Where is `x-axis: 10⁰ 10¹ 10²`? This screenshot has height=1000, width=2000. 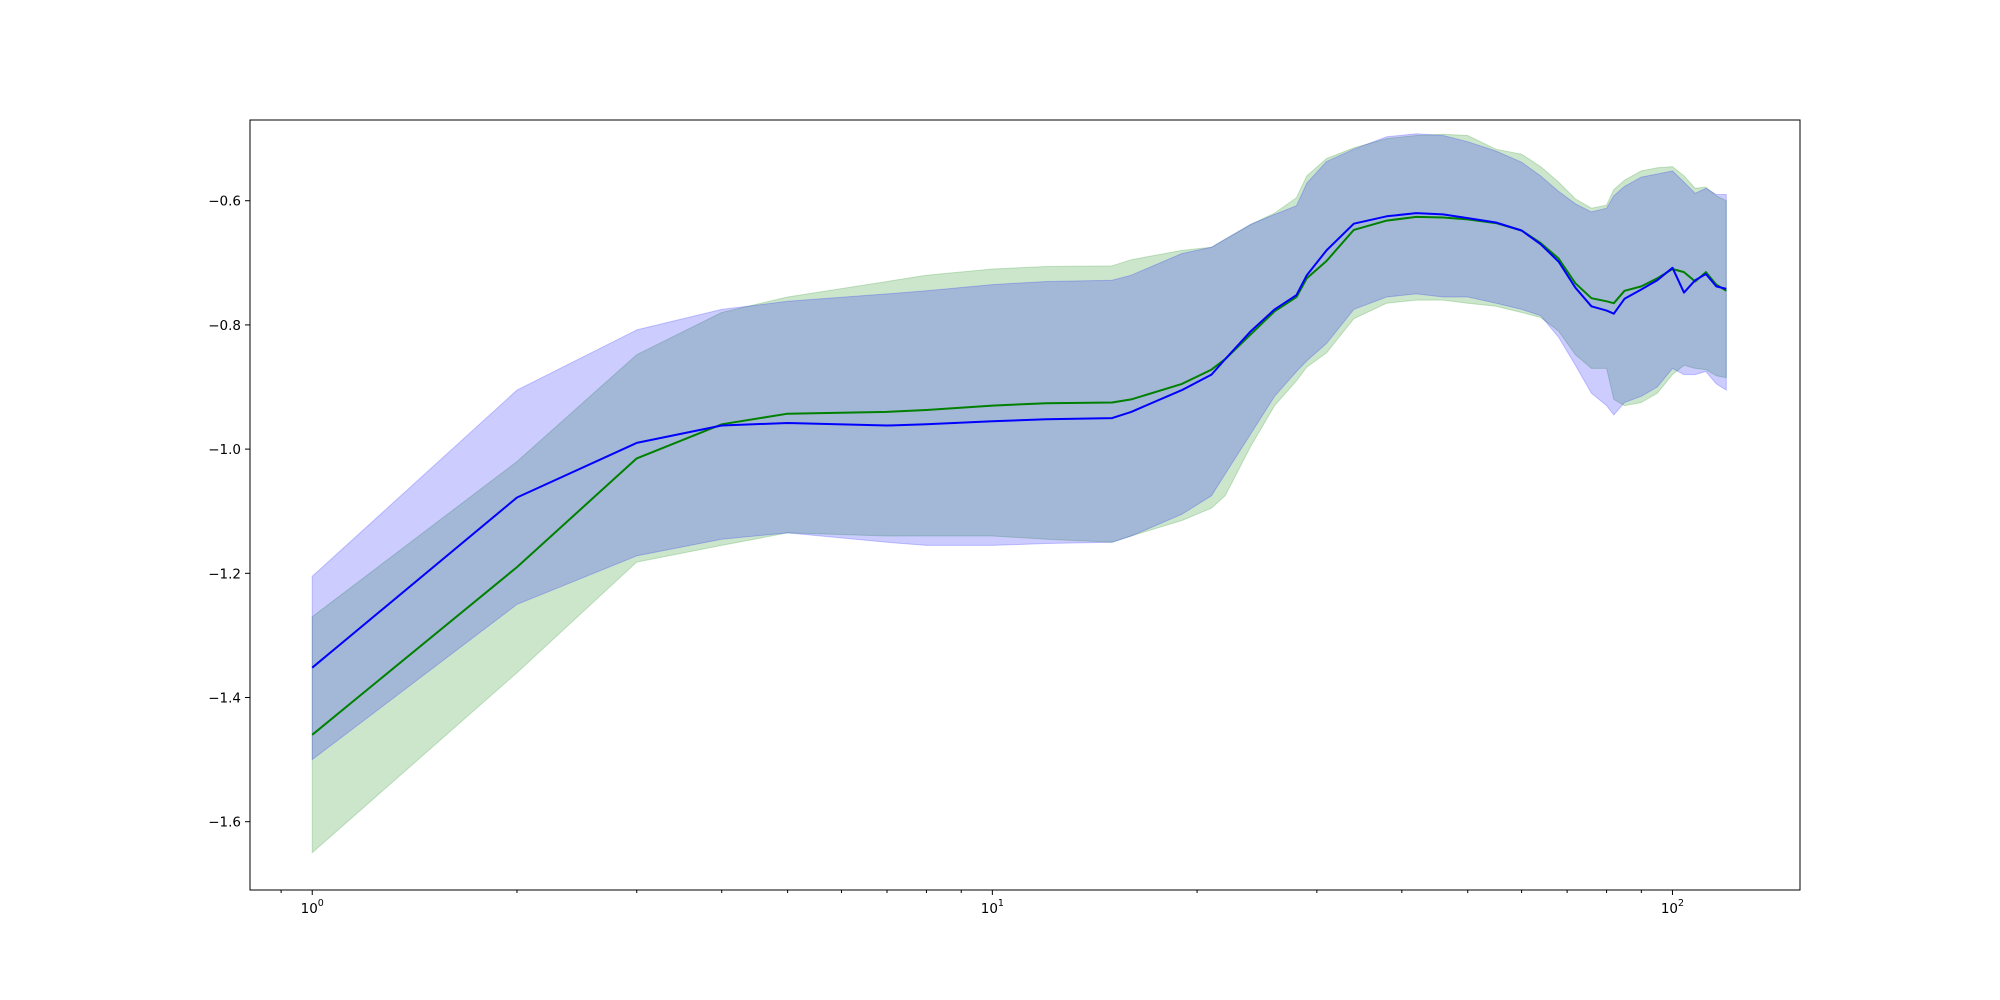 x-axis: 10⁰ 10¹ 10² is located at coordinates (982, 903).